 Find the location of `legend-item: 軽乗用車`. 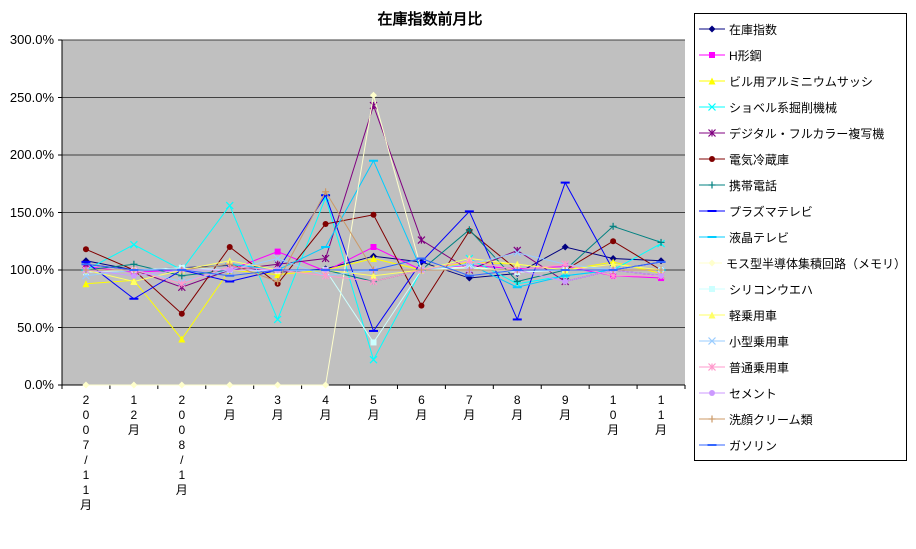

legend-item: 軽乗用車 is located at coordinates (802, 315).